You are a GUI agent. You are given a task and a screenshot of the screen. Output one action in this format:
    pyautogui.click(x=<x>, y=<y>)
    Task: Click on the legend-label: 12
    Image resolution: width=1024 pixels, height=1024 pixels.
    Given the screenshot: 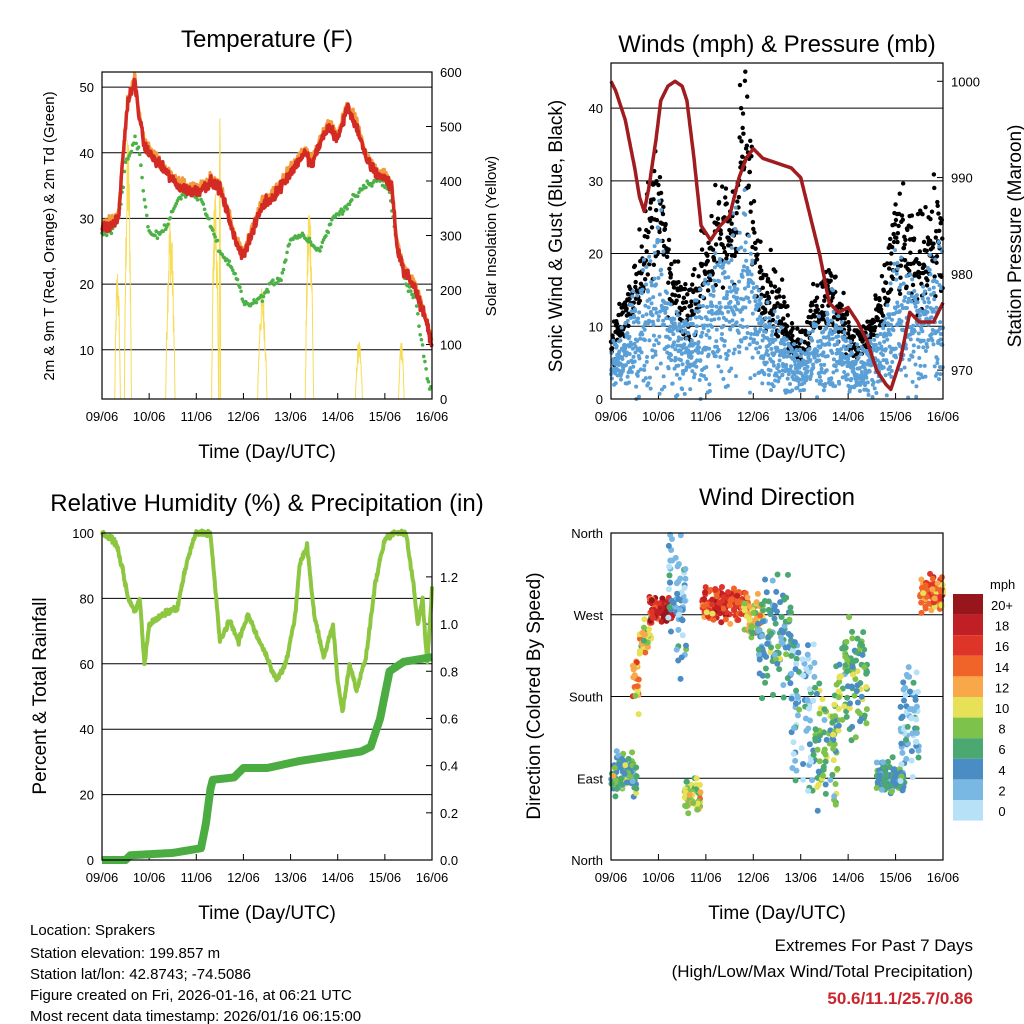 What is the action you would take?
    pyautogui.click(x=1002, y=687)
    